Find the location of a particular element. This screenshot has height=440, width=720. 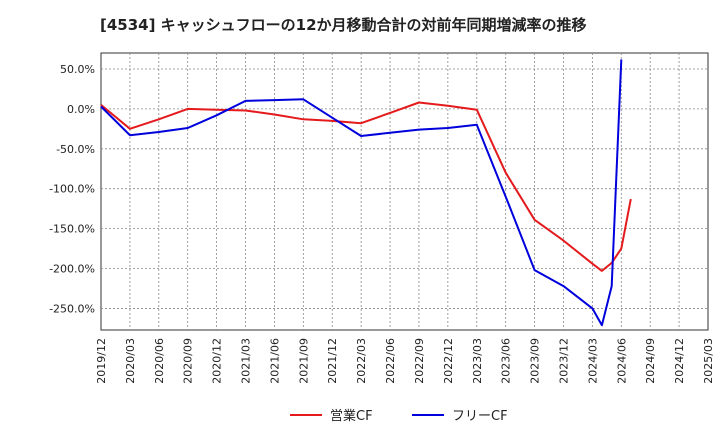

x-tick-label: 2023/09 is located at coordinates (535, 361).